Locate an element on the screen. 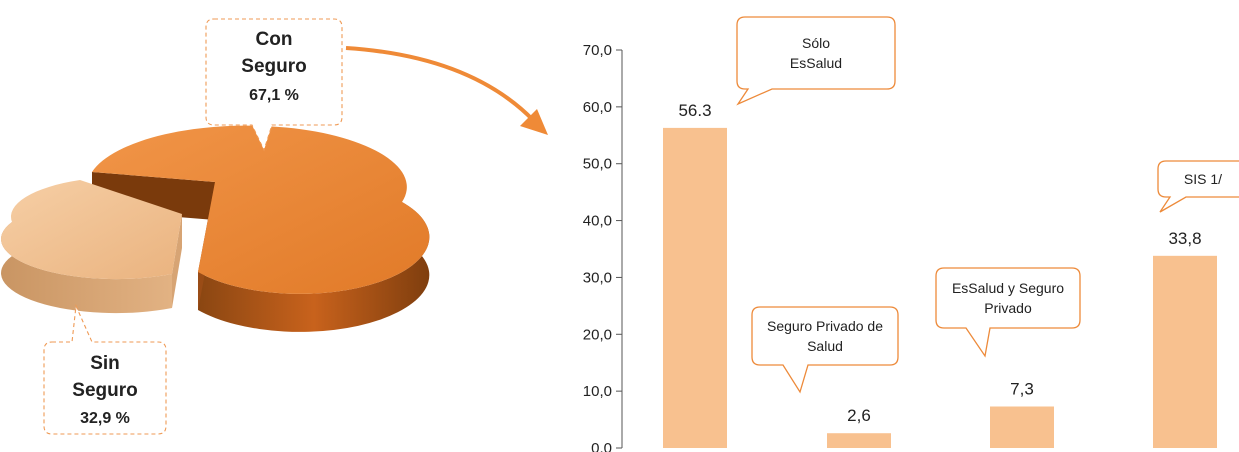  y-tick-label: 50,0 is located at coordinates (597, 164).